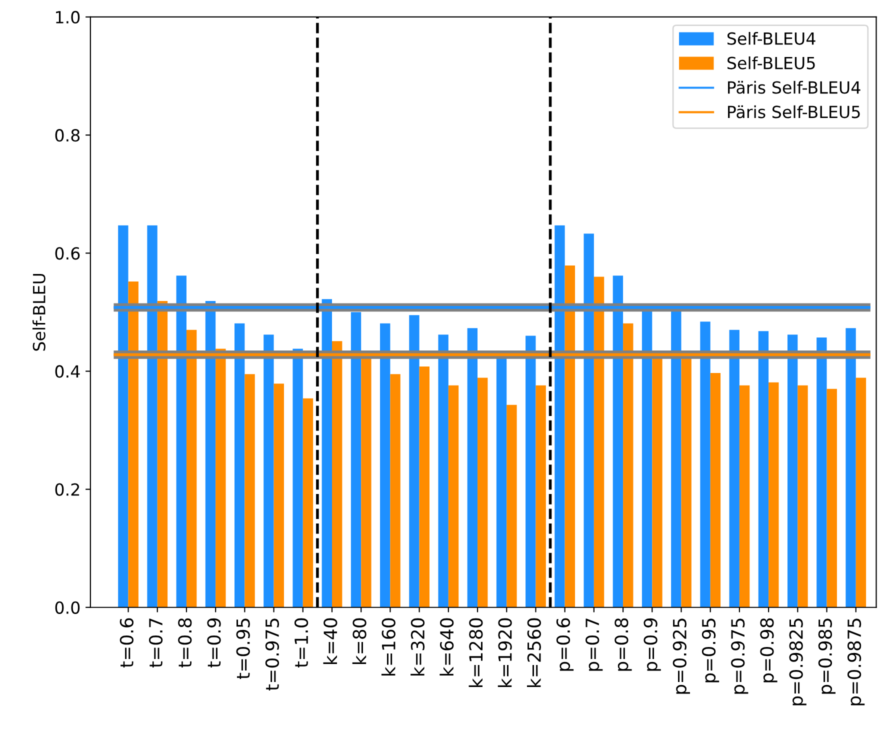 Image resolution: width=878 pixels, height=738 pixels. Describe the element at coordinates (67, 253) in the screenshot. I see `y-tick-label: 0.6` at that location.